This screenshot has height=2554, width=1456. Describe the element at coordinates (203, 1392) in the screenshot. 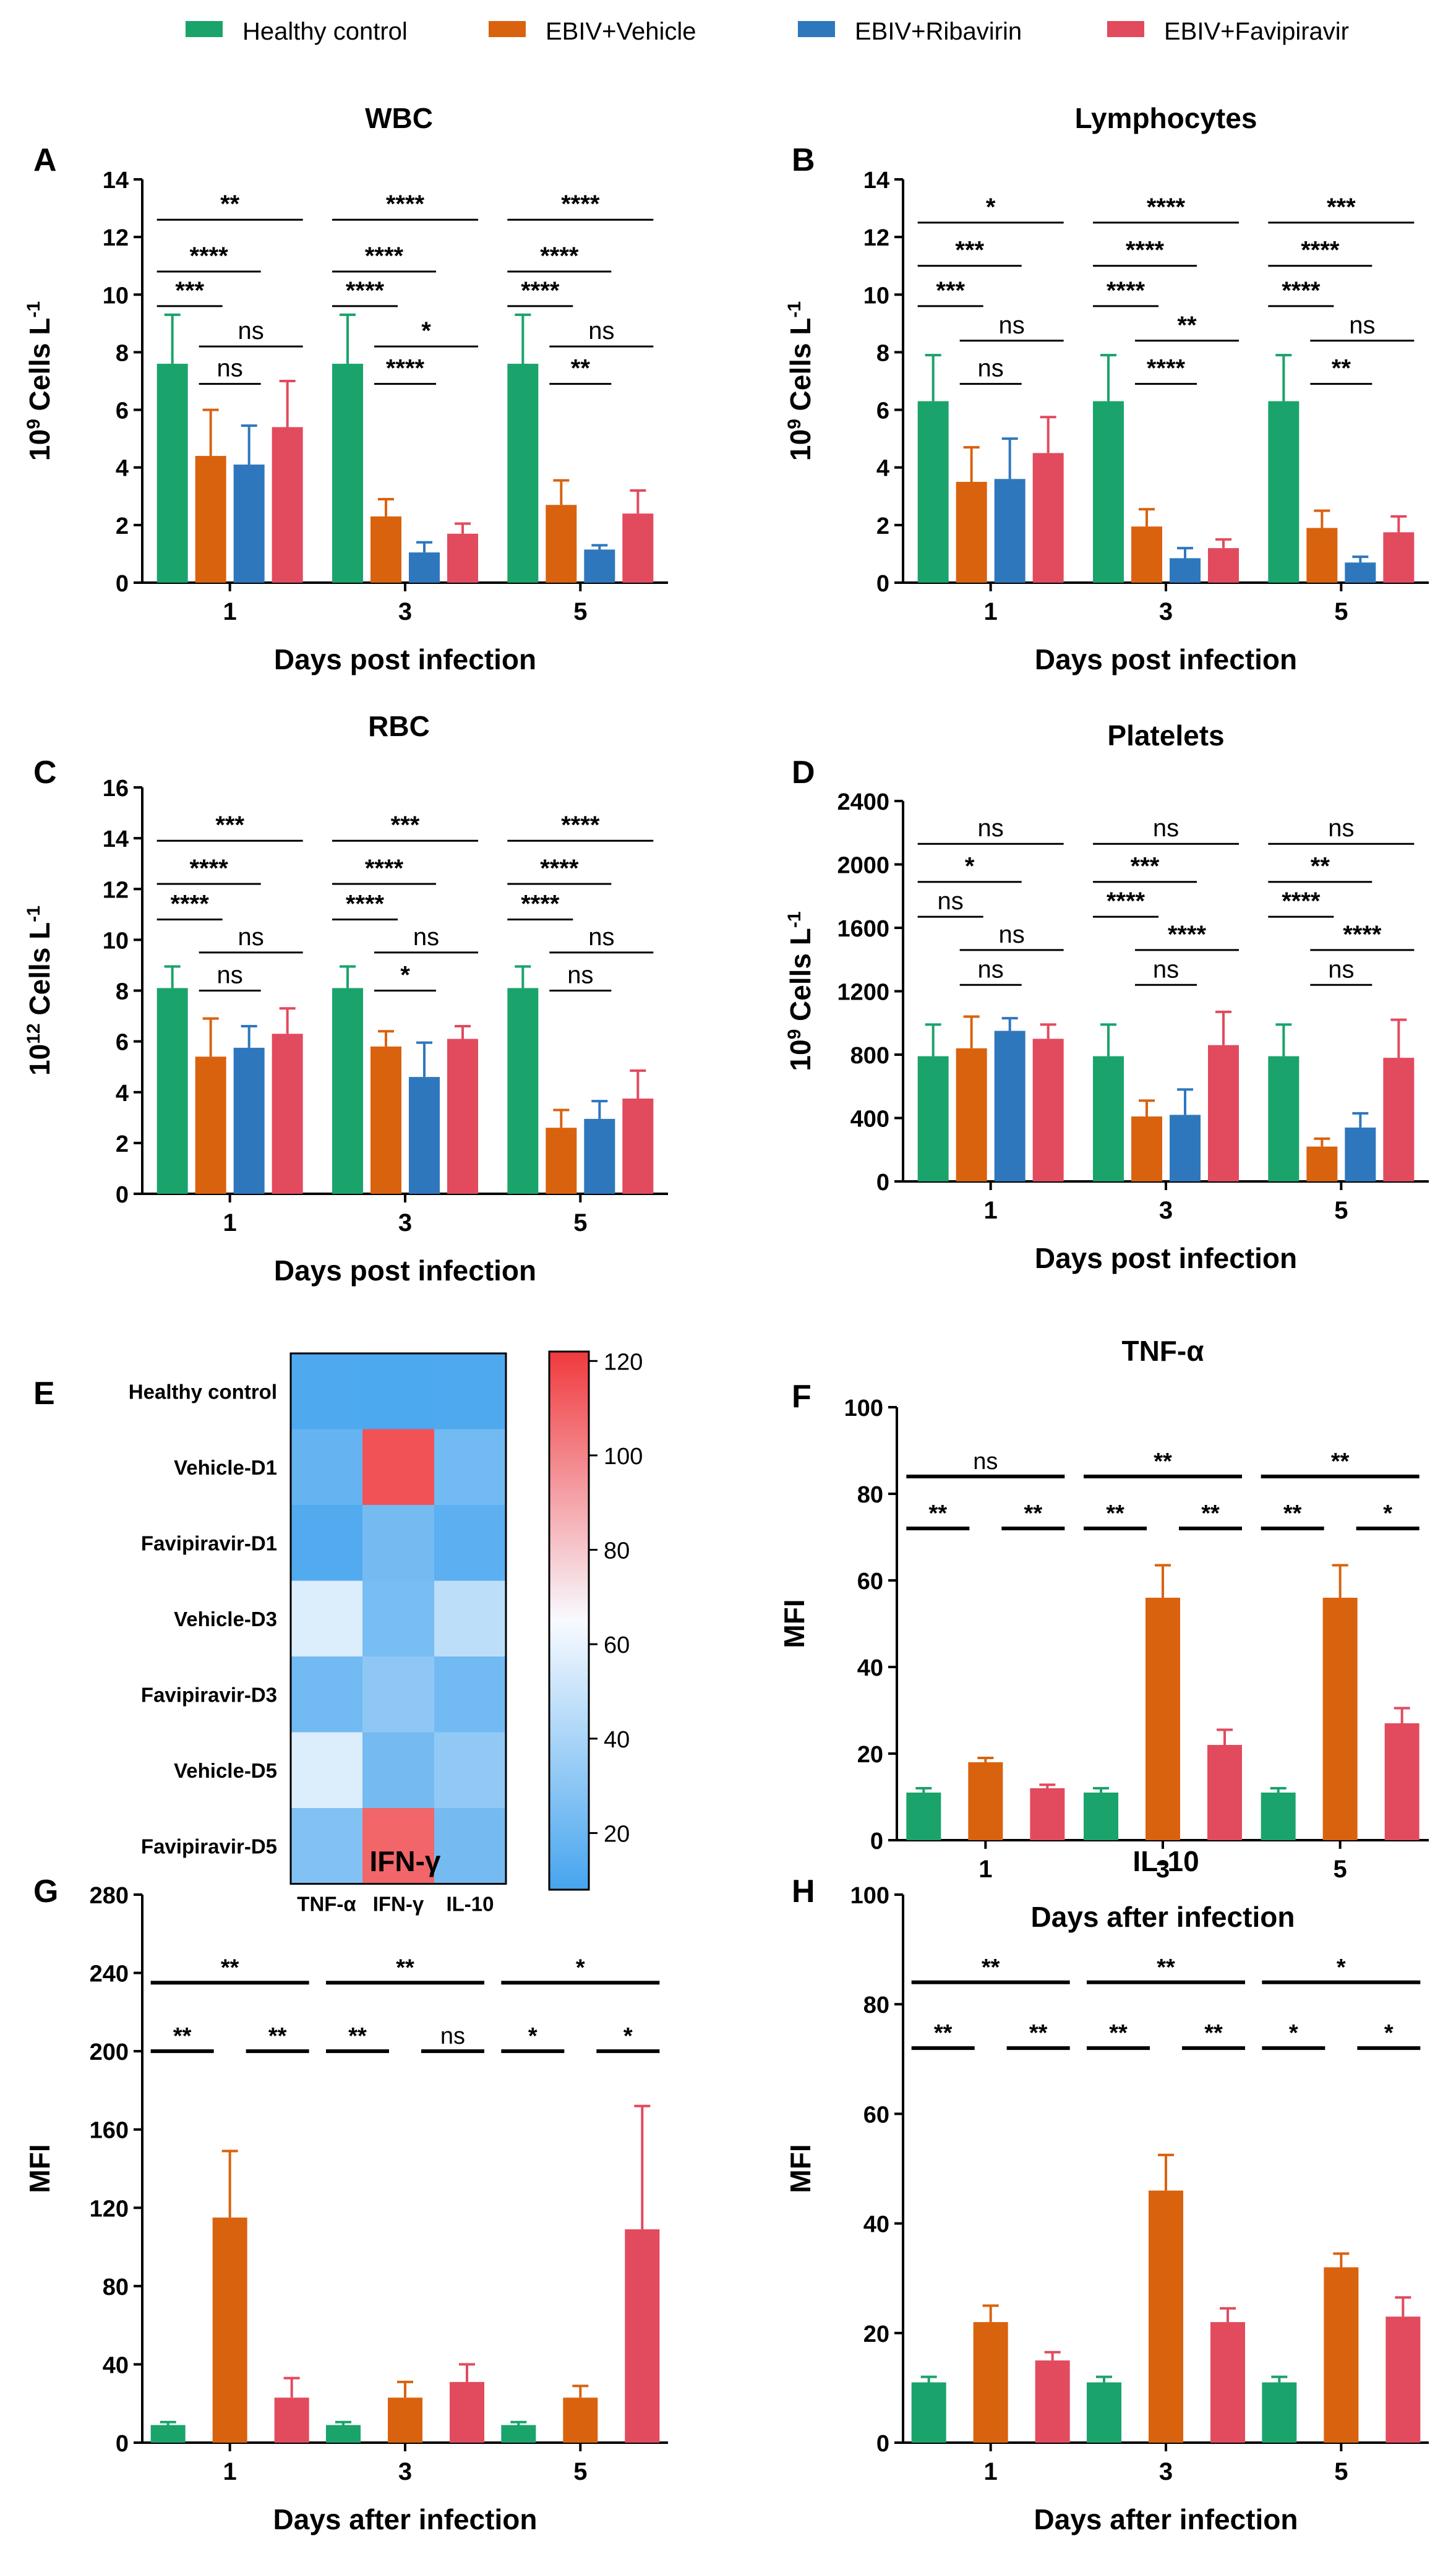

I see `heatmap-row-label: Healthy control` at that location.